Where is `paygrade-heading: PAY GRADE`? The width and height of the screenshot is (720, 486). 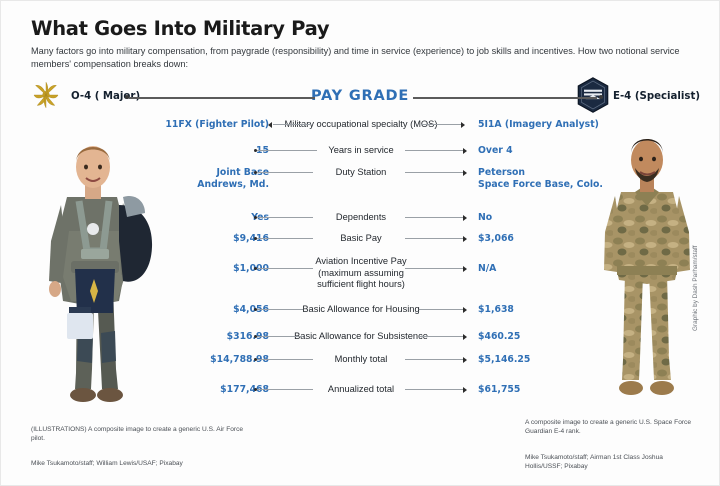 paygrade-heading: PAY GRADE is located at coordinates (360, 96).